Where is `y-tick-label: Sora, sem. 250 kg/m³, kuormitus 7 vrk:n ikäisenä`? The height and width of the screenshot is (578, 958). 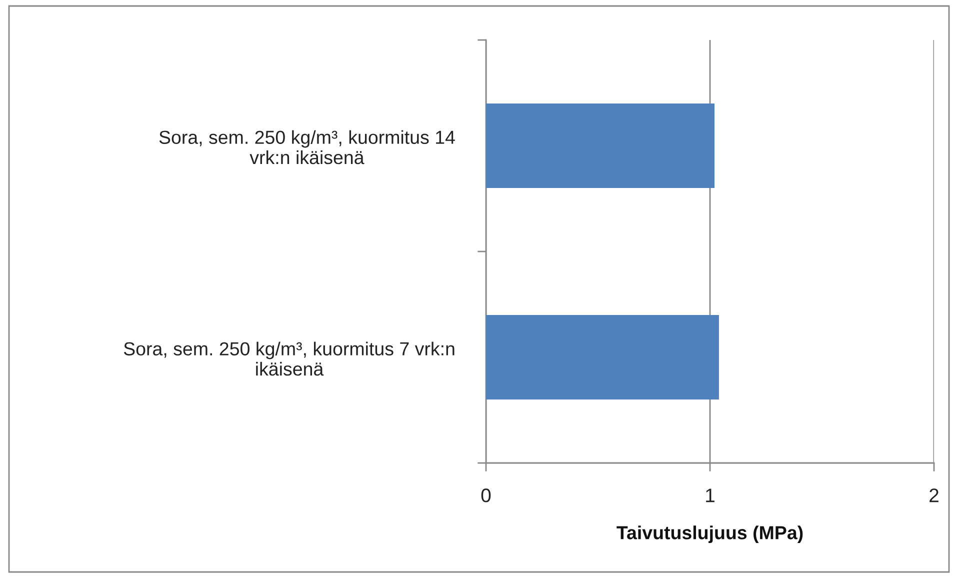 y-tick-label: Sora, sem. 250 kg/m³, kuormitus 7 vrk:n ikäisenä is located at coordinates (289, 359).